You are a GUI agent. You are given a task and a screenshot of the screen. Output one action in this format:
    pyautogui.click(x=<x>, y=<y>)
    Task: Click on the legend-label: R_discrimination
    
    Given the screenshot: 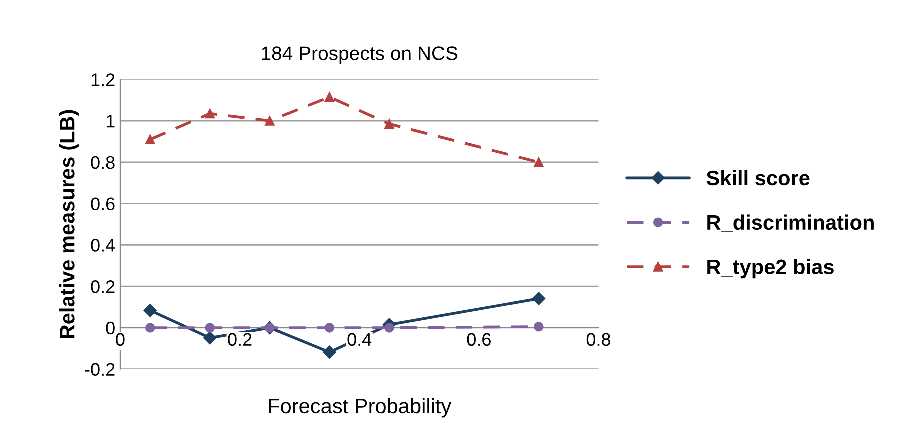 What is the action you would take?
    pyautogui.click(x=791, y=223)
    